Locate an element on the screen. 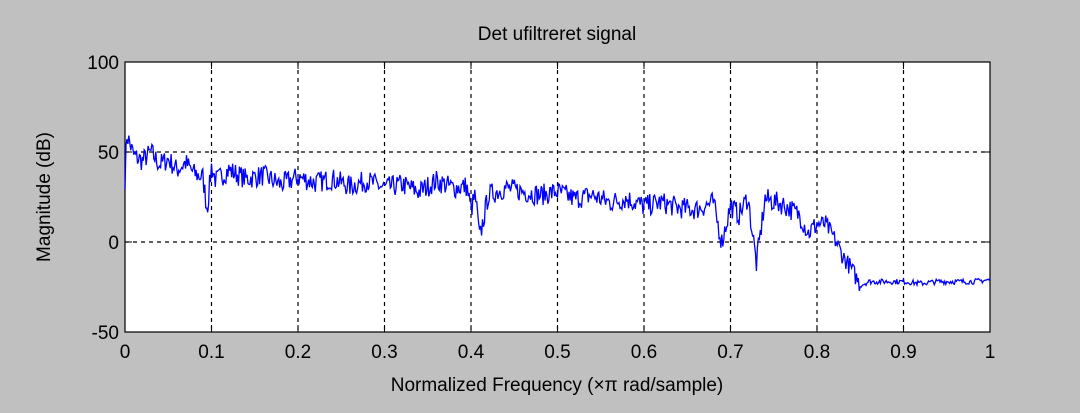 The width and height of the screenshot is (1080, 413). x-axis-label: Normalized Frequency (×π rad/sample) is located at coordinates (557, 385).